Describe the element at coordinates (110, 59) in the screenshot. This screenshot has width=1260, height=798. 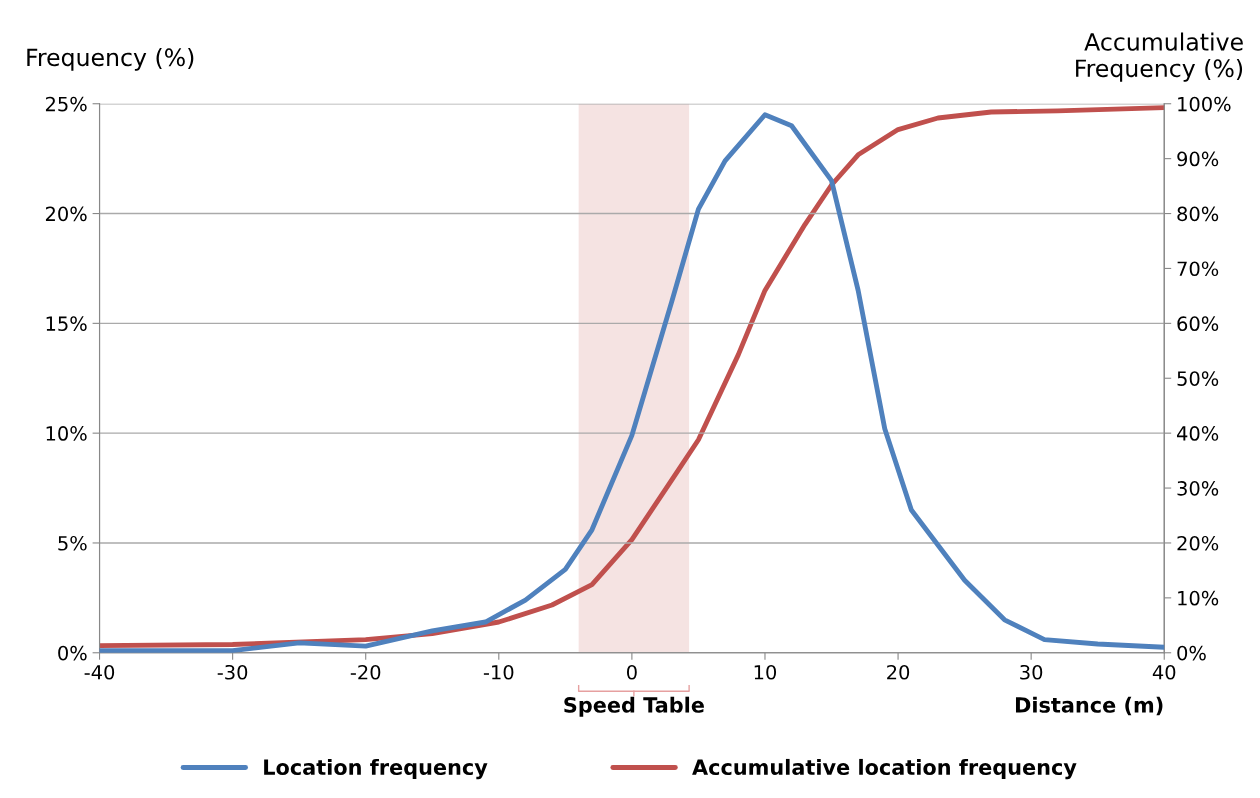
I see `y-axis-title: Frequency (%)` at that location.